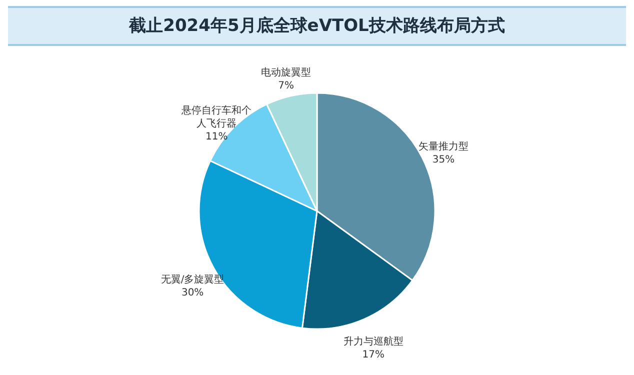  I want to click on slice-label: 升力与巡航型, so click(373, 341).